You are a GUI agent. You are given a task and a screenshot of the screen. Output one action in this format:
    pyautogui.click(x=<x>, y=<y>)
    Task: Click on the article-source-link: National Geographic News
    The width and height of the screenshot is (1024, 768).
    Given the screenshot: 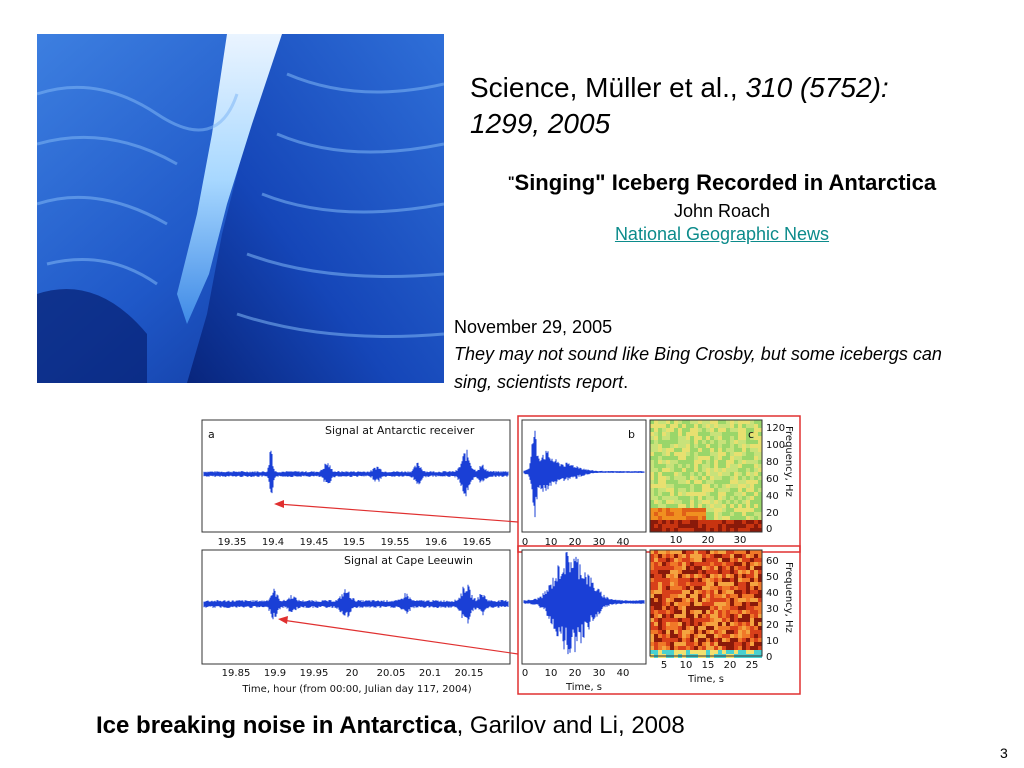 What is the action you would take?
    pyautogui.click(x=722, y=234)
    